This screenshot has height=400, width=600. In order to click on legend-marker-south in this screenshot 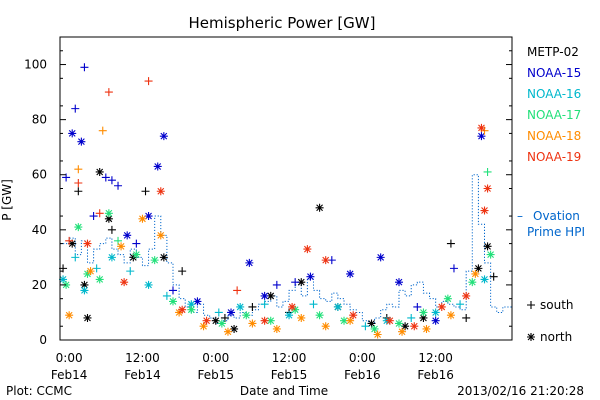, I will do `click(531, 305)`.